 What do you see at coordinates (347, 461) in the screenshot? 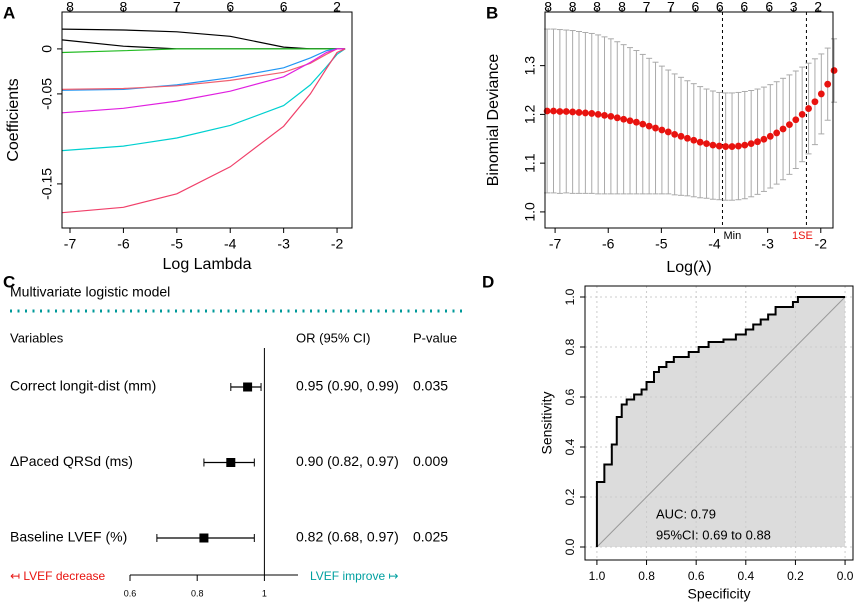
I see `ci-label: 0.90 (0.82, 0.97)` at bounding box center [347, 461].